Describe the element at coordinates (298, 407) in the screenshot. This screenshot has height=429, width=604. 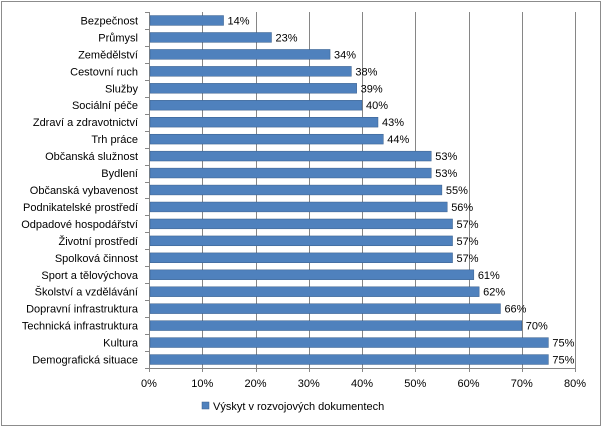
I see `legend-label: Výskyt v rozvojových dokumentech` at that location.